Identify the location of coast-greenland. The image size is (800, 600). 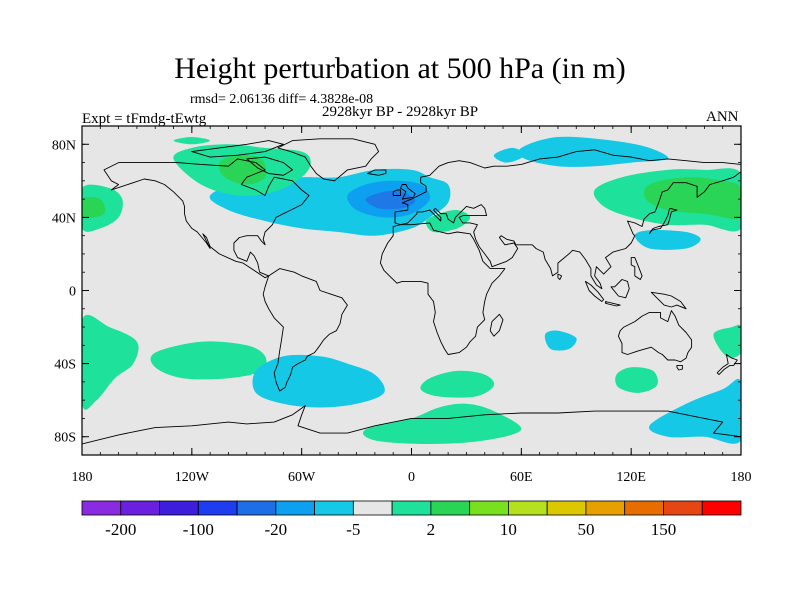
(328, 160).